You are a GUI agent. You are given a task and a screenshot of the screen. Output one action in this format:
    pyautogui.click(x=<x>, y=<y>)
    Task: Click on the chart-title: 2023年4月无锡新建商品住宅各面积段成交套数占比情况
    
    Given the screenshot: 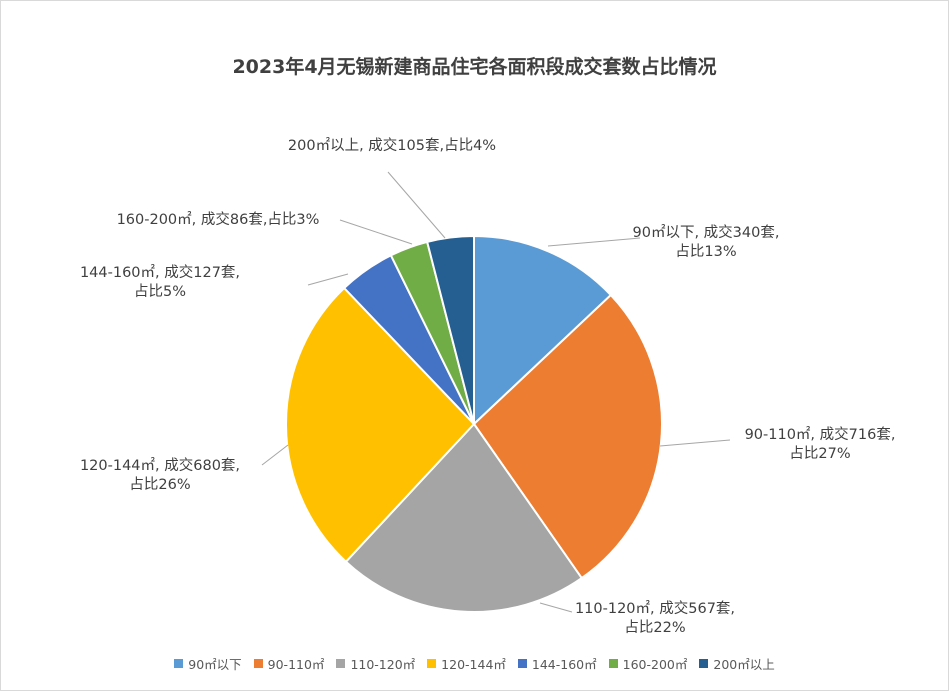 What is the action you would take?
    pyautogui.click(x=474, y=67)
    